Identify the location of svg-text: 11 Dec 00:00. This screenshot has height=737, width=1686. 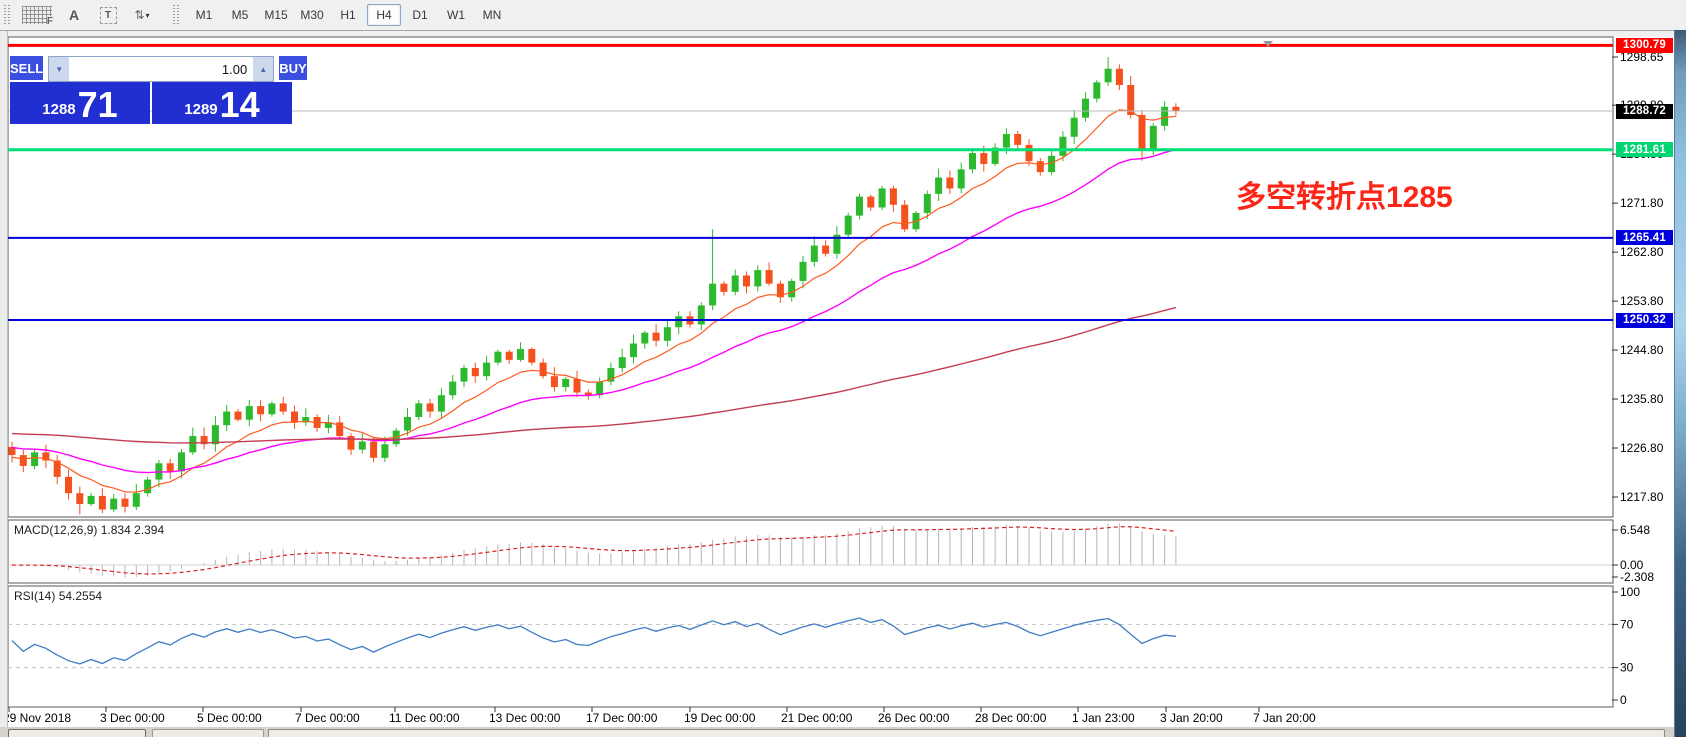
(424, 718).